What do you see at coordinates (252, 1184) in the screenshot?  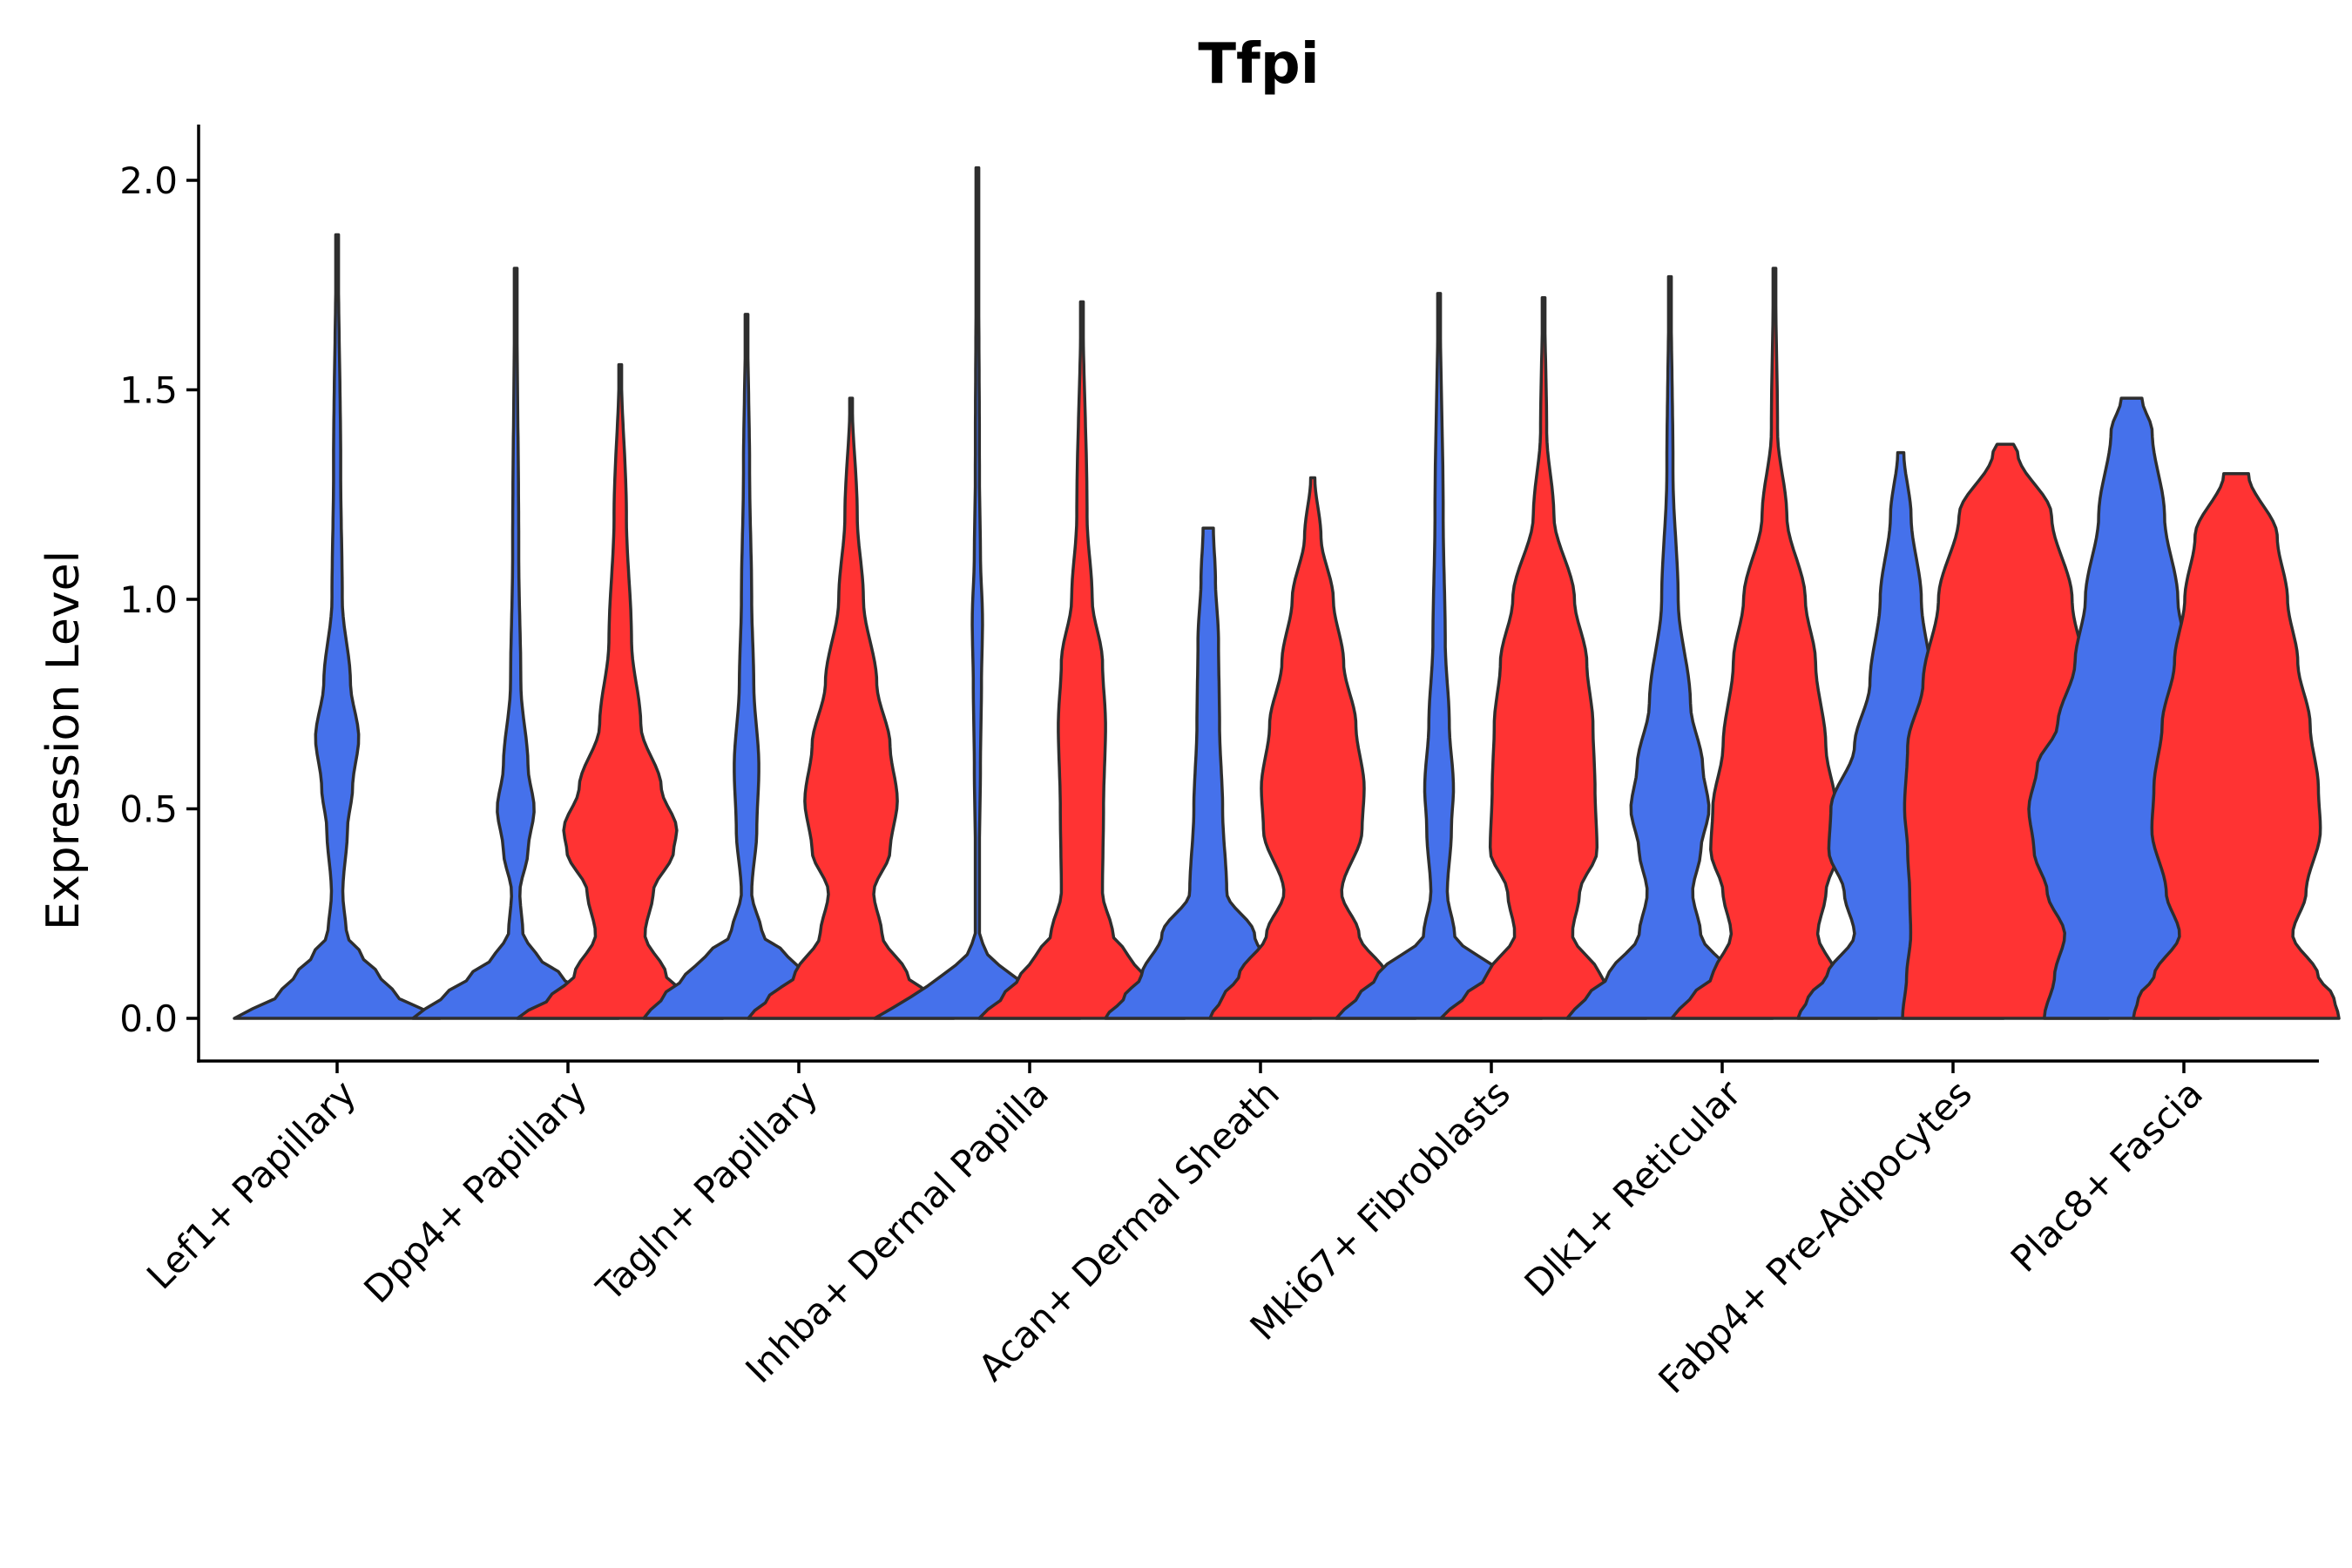 I see `x-tick-label: Lef1+ Papillary` at bounding box center [252, 1184].